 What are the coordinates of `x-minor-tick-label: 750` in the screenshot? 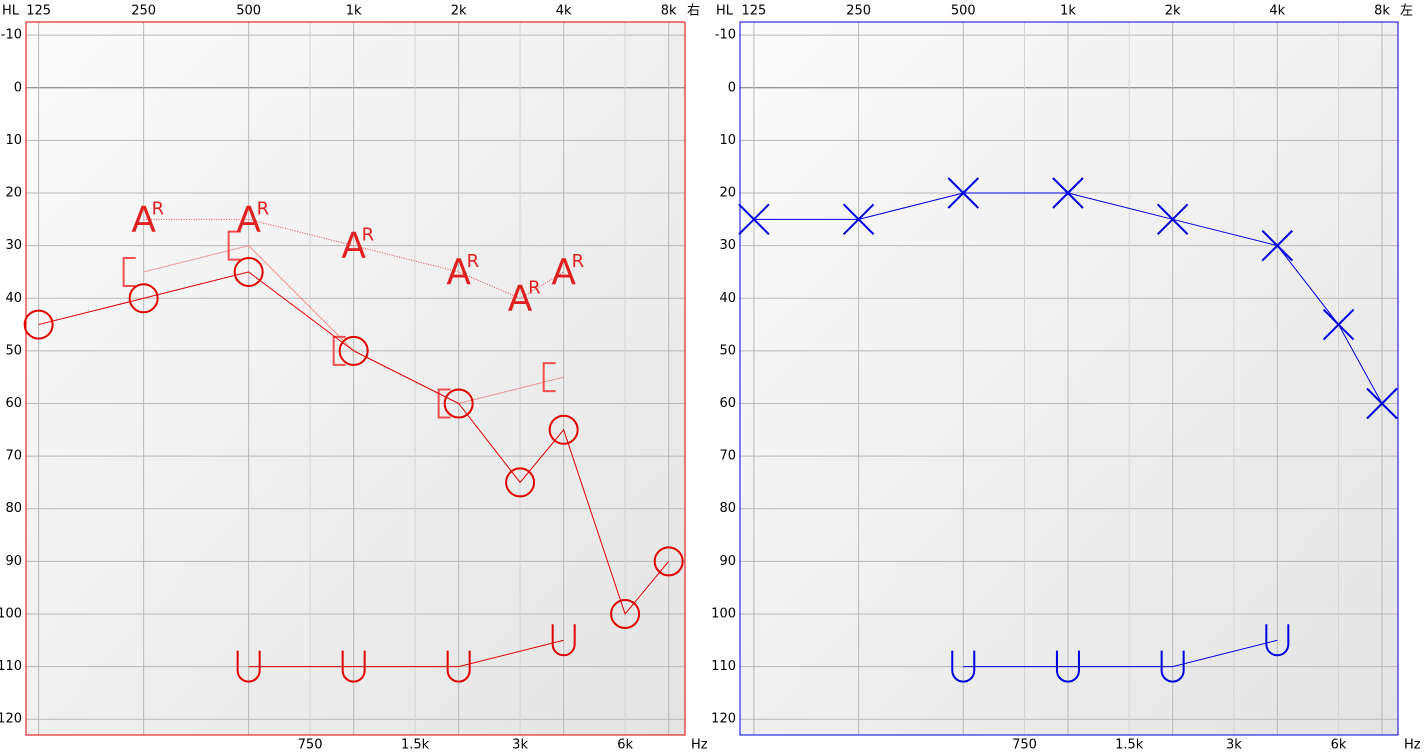 It's located at (310, 745).